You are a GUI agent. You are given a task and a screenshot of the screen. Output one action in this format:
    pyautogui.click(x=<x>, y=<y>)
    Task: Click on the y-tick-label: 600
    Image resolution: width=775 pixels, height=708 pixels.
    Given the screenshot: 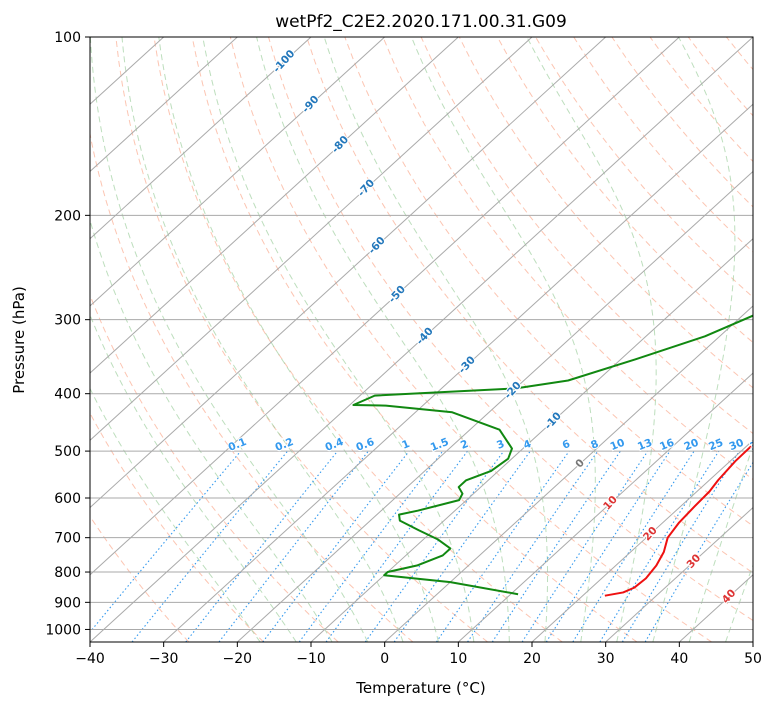 What is the action you would take?
    pyautogui.click(x=67, y=499)
    